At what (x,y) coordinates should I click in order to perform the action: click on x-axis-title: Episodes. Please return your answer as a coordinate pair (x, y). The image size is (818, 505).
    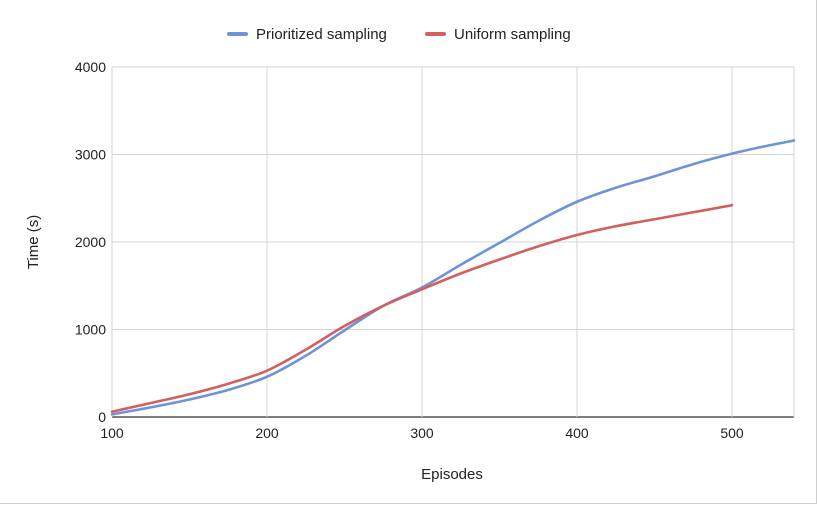
    Looking at the image, I should click on (452, 474).